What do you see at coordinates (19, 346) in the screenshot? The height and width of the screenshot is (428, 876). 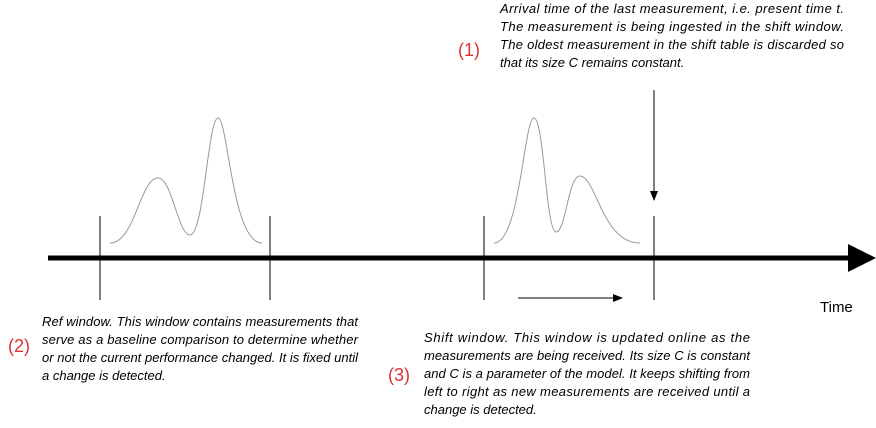 I see `annotation-number: (2)` at bounding box center [19, 346].